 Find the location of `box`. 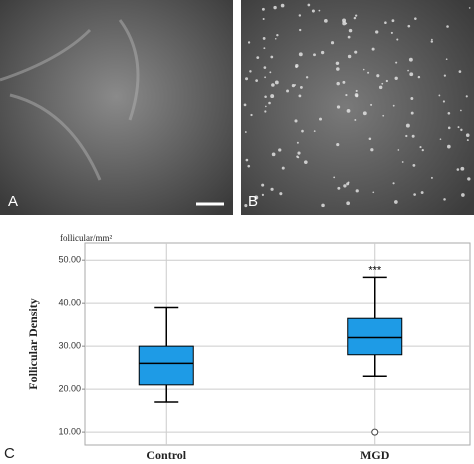

box is located at coordinates (375, 336).